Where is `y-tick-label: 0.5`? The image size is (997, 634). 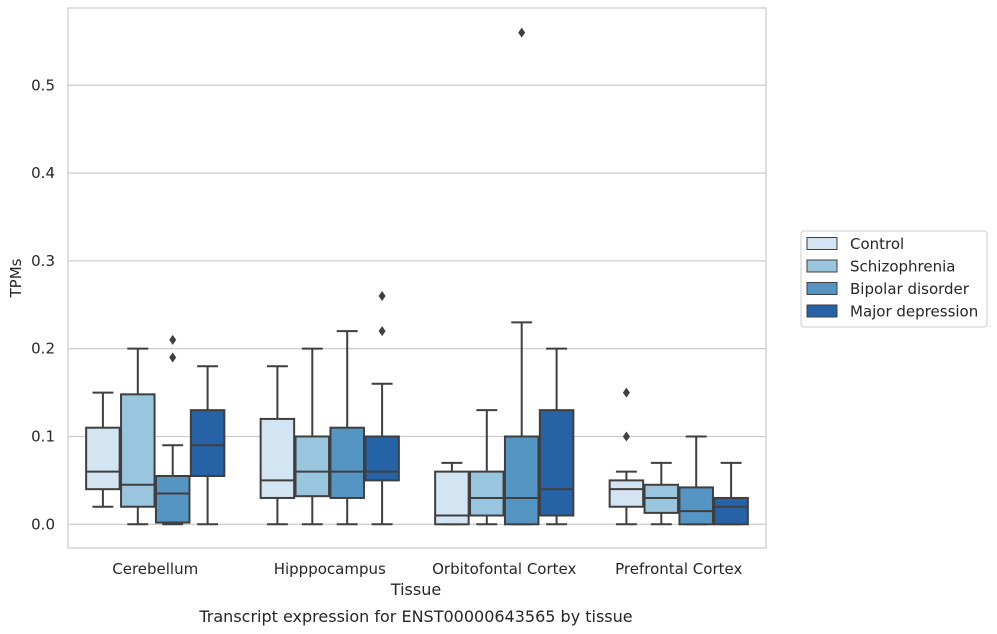
y-tick-label: 0.5 is located at coordinates (43, 85).